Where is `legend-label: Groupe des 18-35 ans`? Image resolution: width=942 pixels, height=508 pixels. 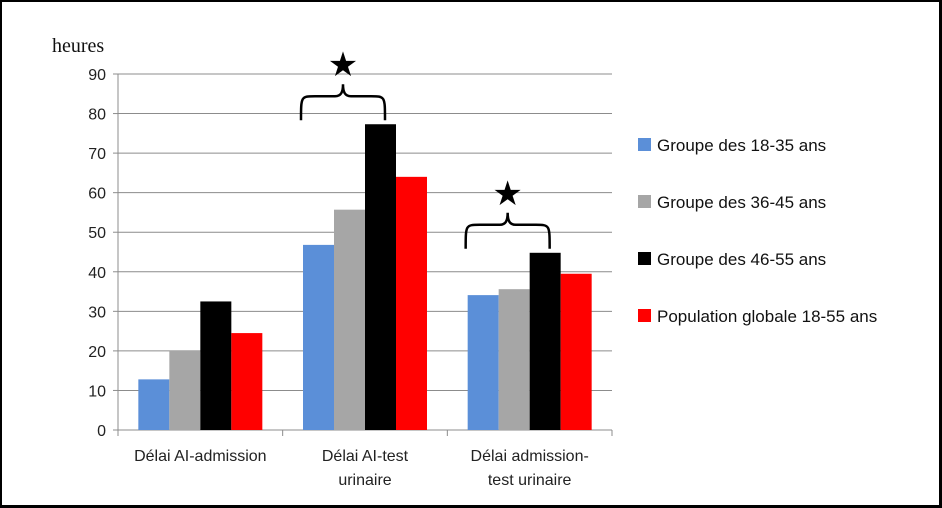
legend-label: Groupe des 18-35 ans is located at coordinates (741, 145).